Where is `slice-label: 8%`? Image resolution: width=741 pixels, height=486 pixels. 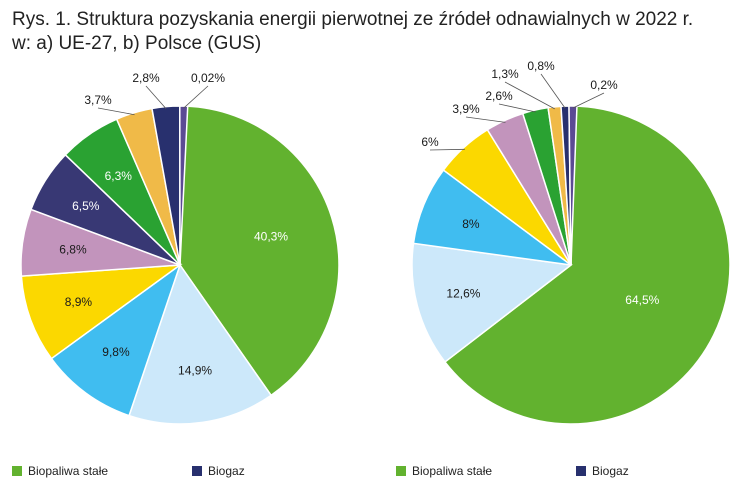
slice-label: 8% is located at coordinates (471, 224).